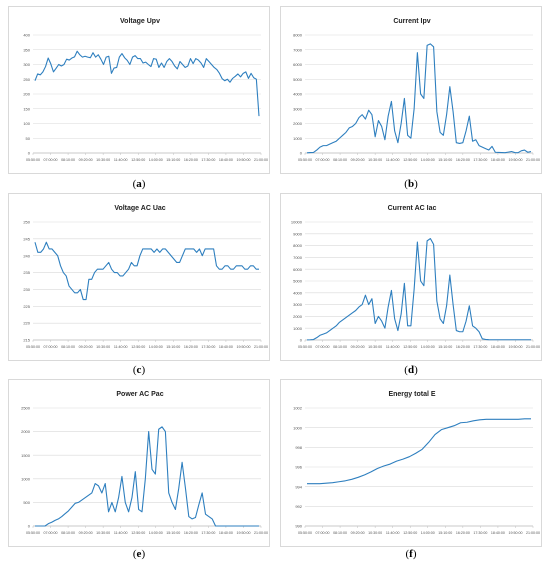 The image size is (550, 562). I want to click on y-tick-label: 996, so click(298, 467).